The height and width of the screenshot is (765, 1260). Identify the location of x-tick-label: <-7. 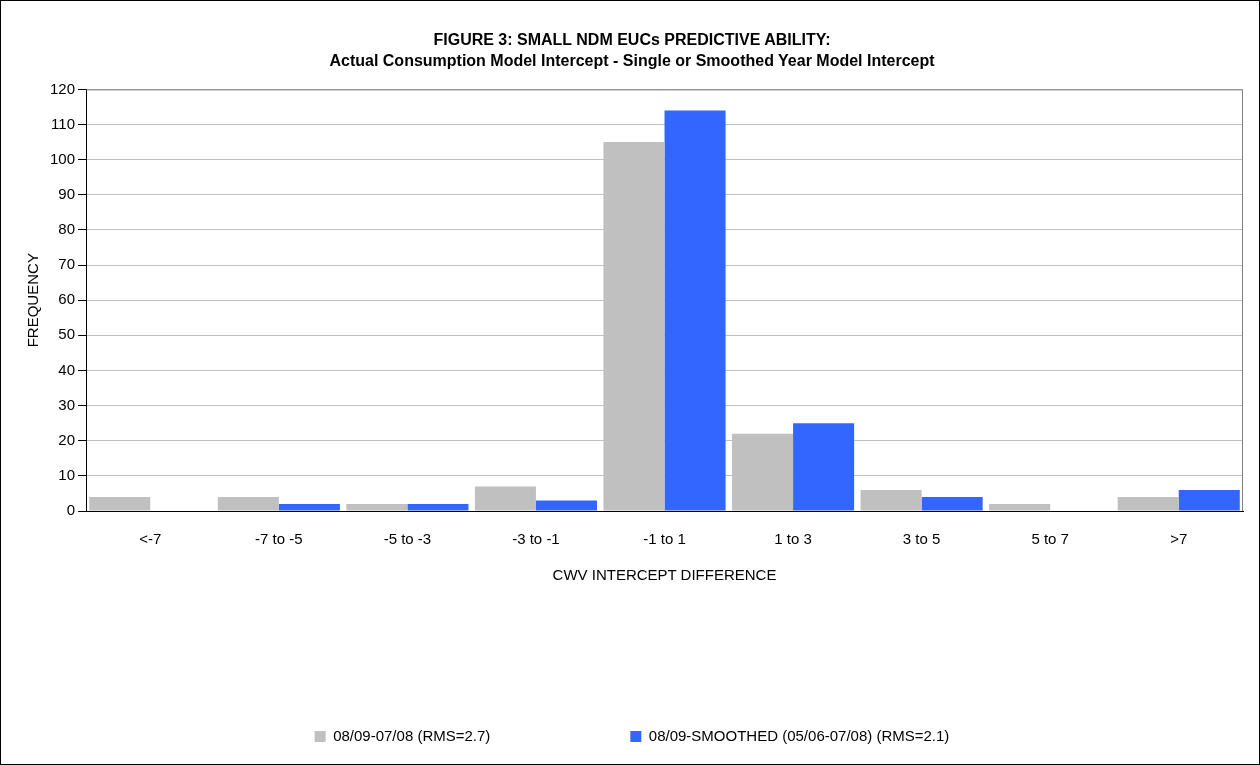
(150, 539).